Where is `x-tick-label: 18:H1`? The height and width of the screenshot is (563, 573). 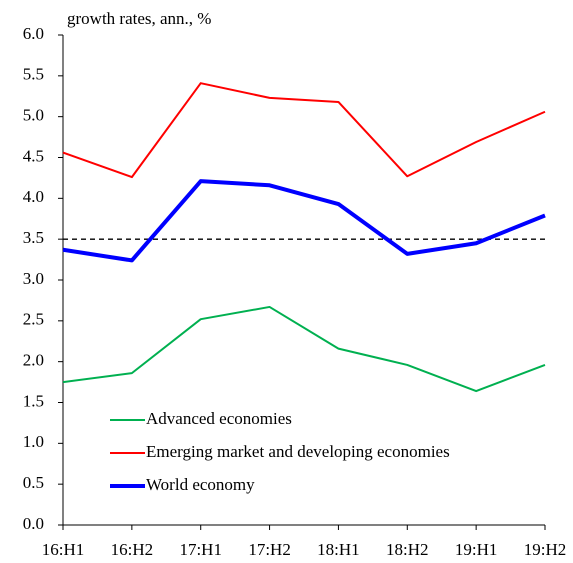
x-tick-label: 18:H1 is located at coordinates (338, 549).